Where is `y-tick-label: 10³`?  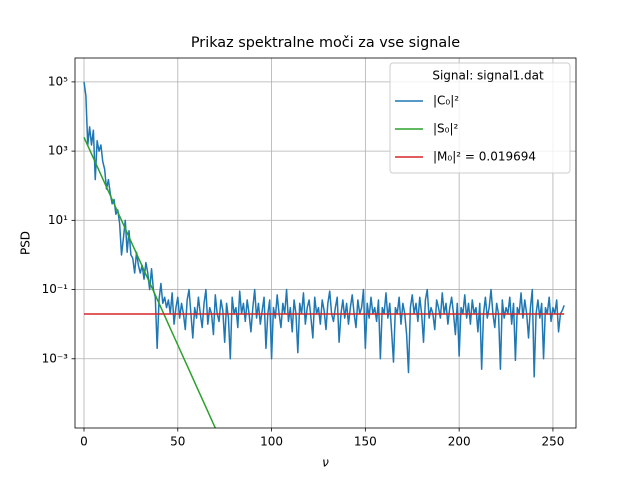 y-tick-label: 10³ is located at coordinates (58, 151).